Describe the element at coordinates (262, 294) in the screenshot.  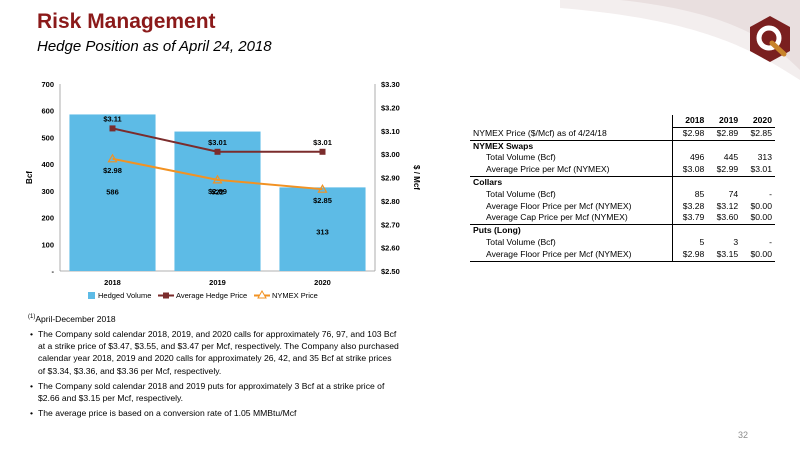
I see `legend-marker-nymex-price` at that location.